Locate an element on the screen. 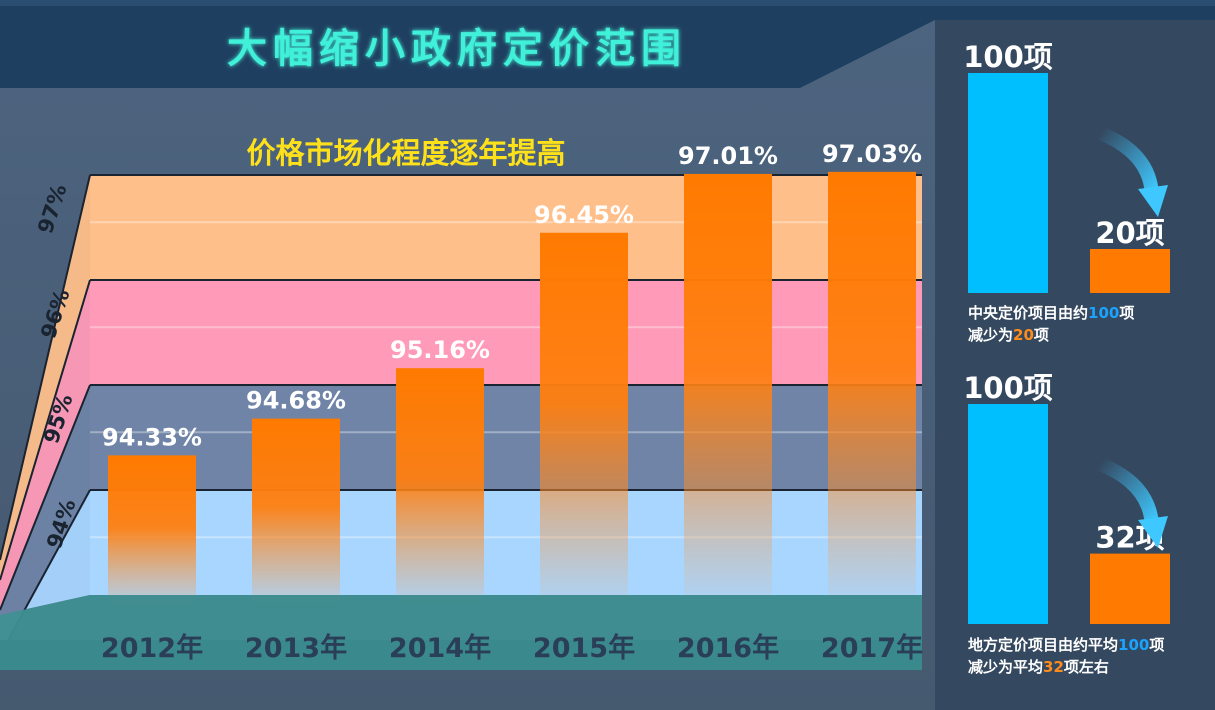 The height and width of the screenshot is (710, 1215). bar-value-label: 97.01% is located at coordinates (728, 156).